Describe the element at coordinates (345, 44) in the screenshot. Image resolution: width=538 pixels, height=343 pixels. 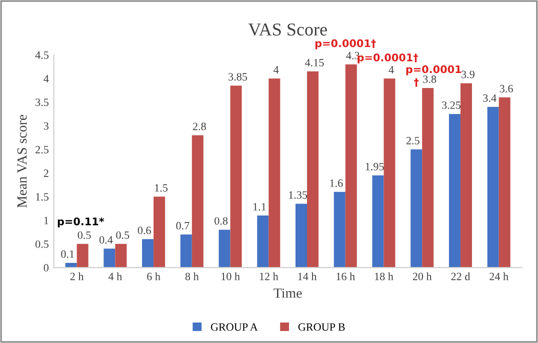
I see `text: p=0.0001†` at that location.